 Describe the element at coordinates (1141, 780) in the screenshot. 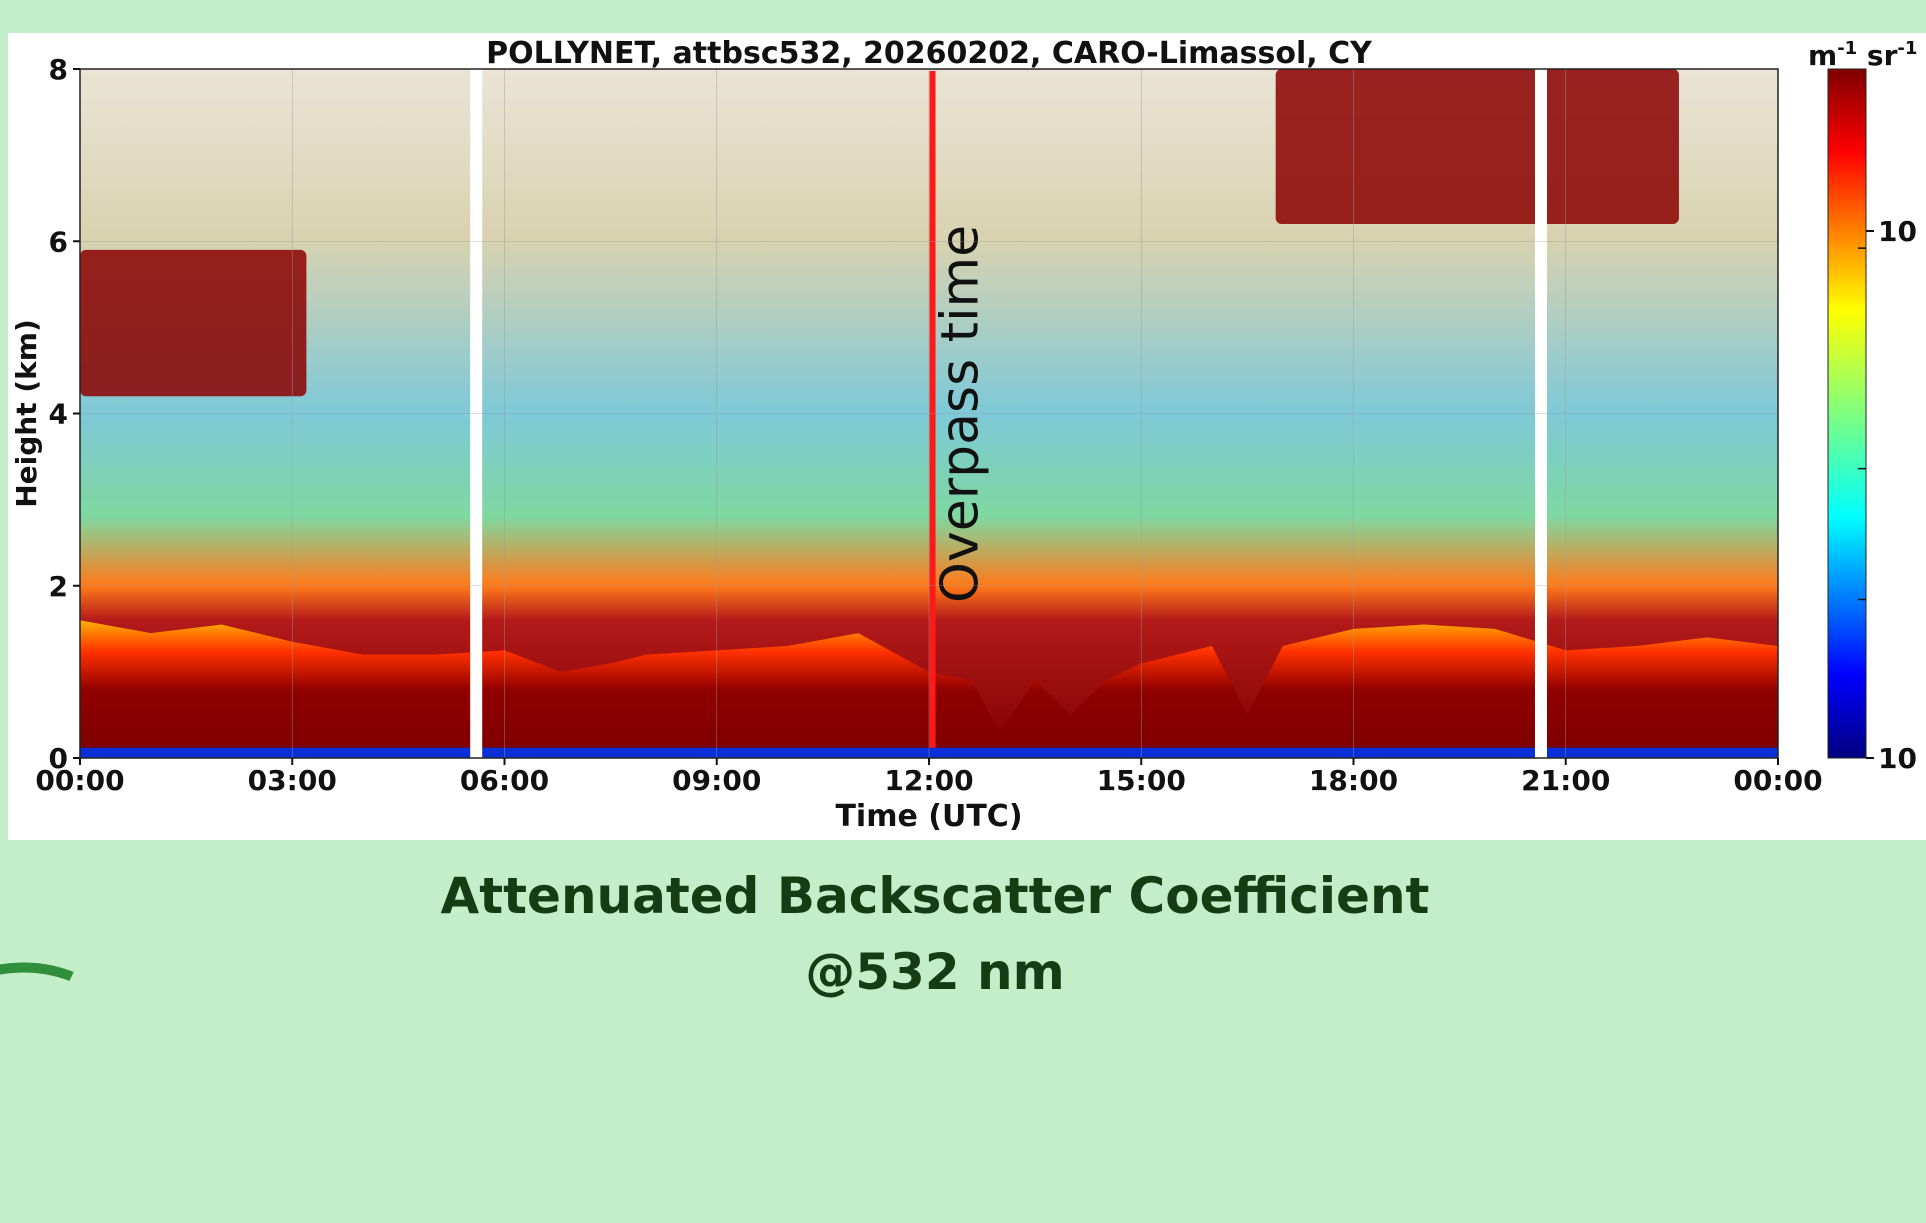

I see `x-tick-label: 15:00` at that location.